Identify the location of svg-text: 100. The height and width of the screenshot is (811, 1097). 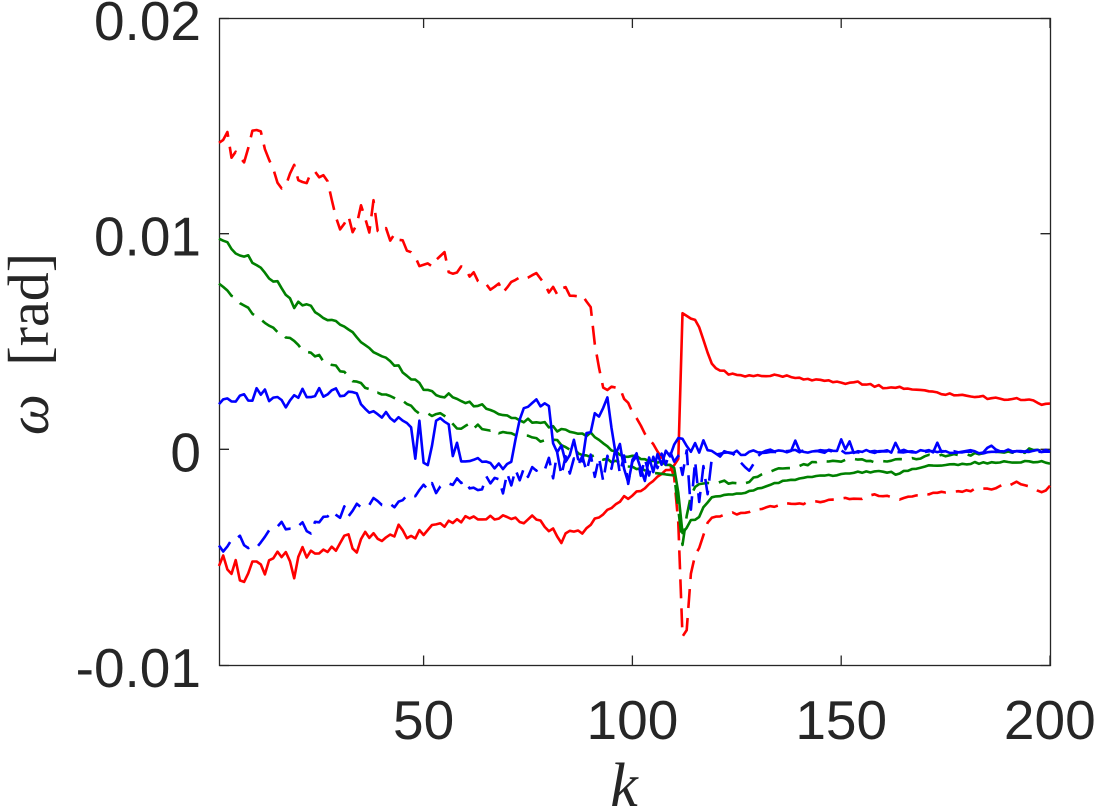
(633, 720).